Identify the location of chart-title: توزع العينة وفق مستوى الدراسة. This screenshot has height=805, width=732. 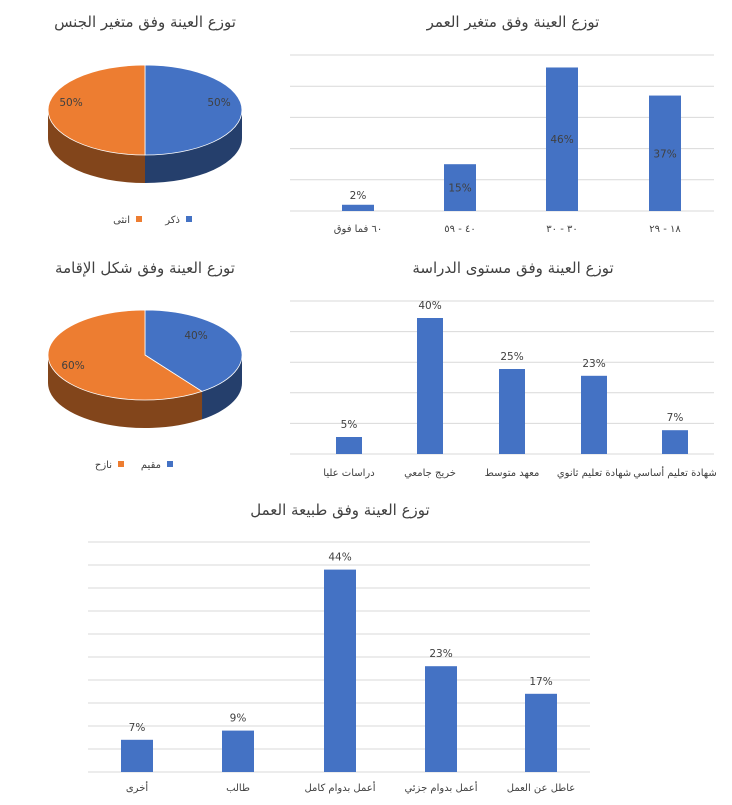
(512, 268).